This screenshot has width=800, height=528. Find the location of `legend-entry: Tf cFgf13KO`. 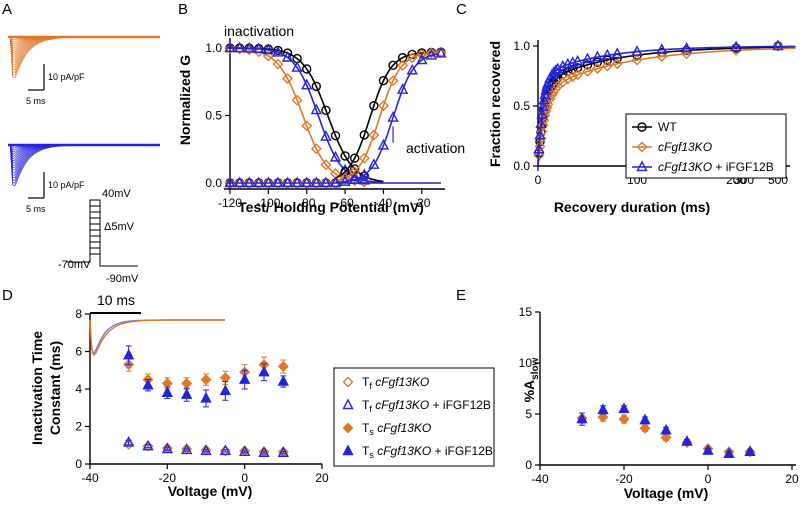

legend-entry: Tf cFgf13KO is located at coordinates (395, 383).